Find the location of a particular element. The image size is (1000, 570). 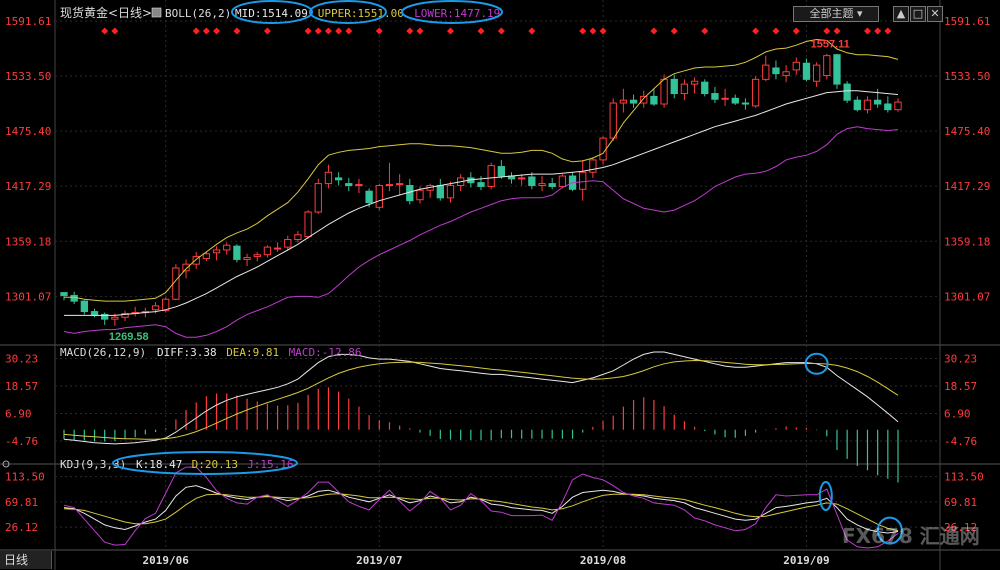

macd-tick-right: -4.76 is located at coordinates (960, 441).